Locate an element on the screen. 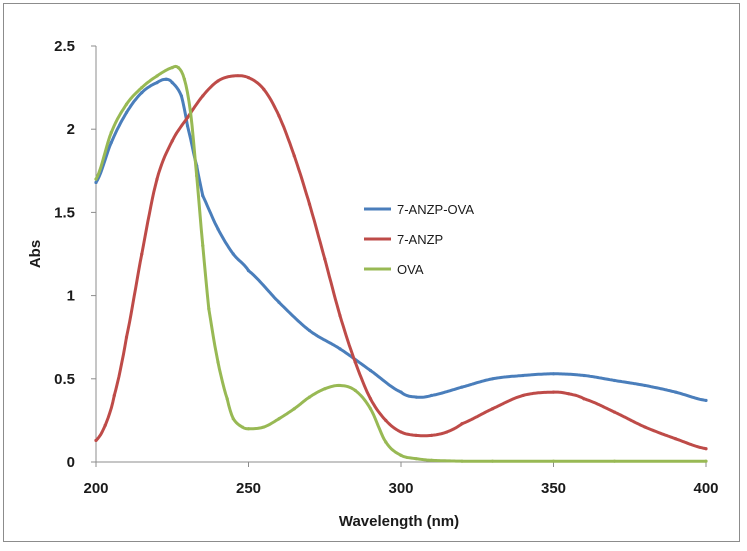 Image resolution: width=747 pixels, height=551 pixels. y-axis-title: Abs is located at coordinates (35, 254).